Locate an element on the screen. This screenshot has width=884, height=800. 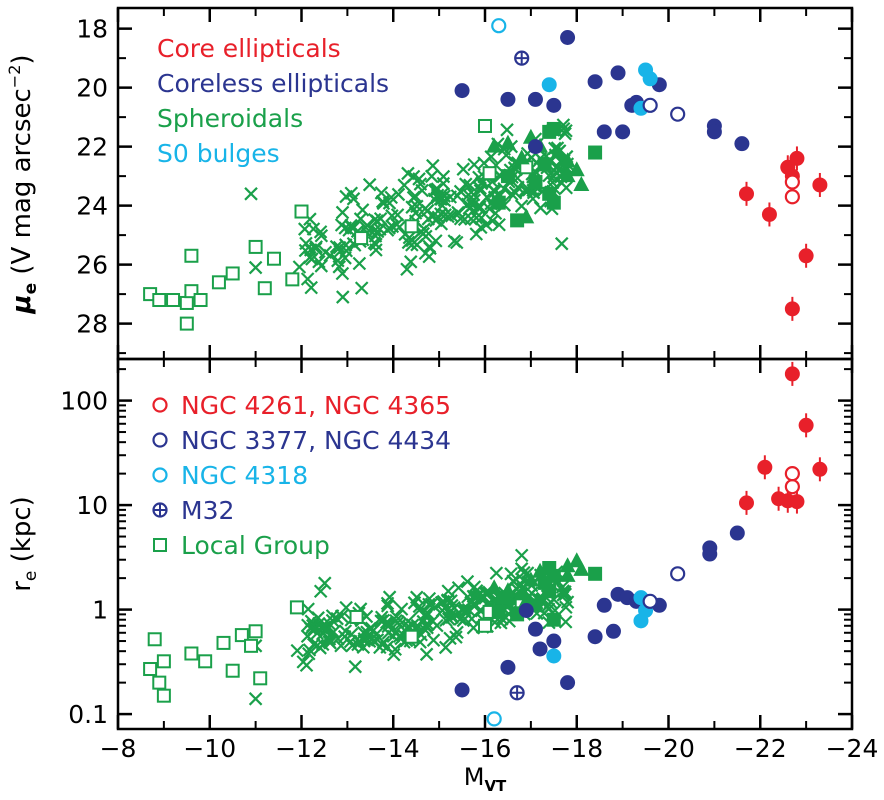
coreless-circle-plus-point is located at coordinates (517, 693).